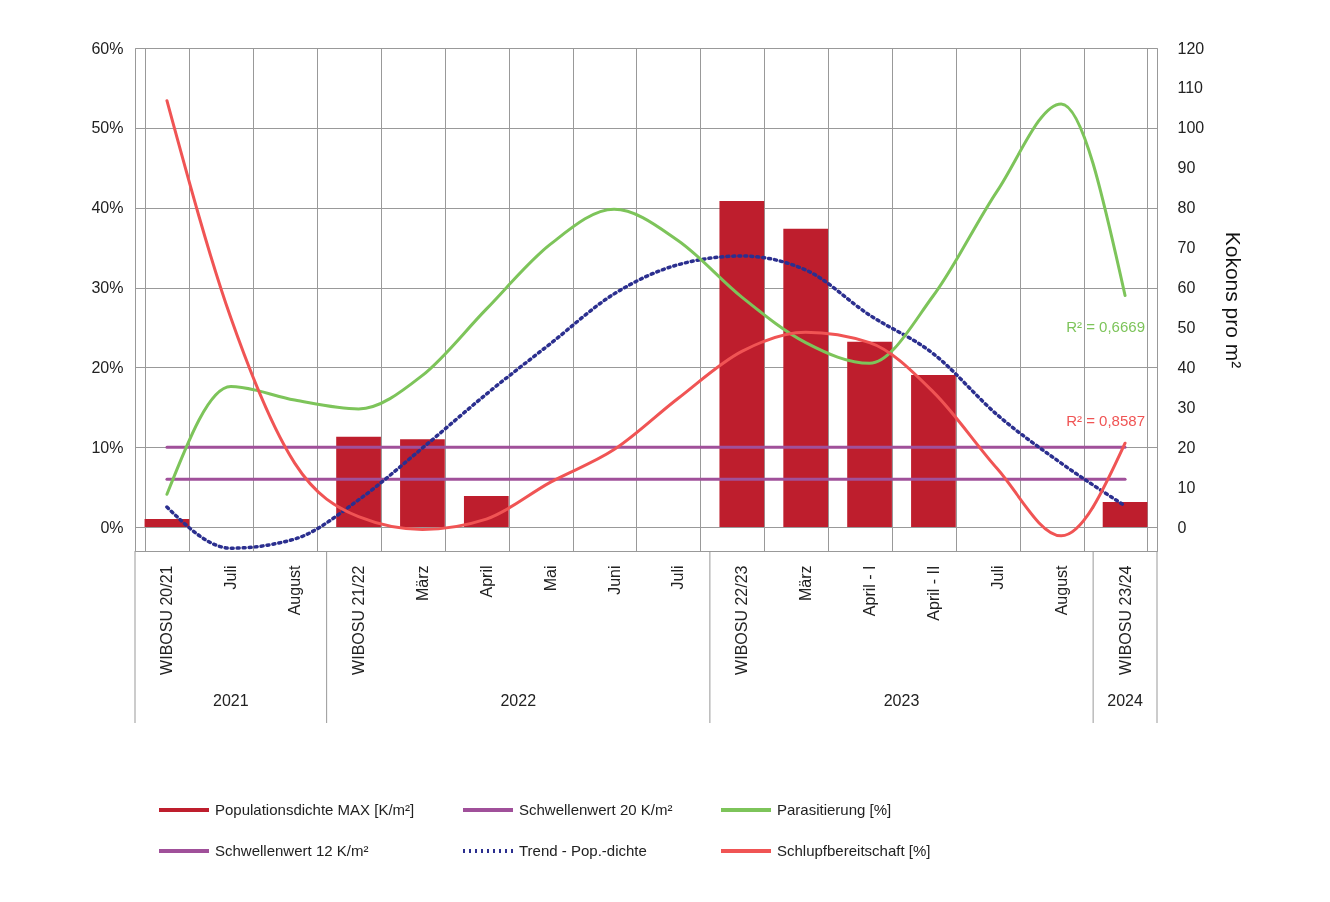 Image resolution: width=1330 pixels, height=902 pixels. I want to click on y2-tick-label: 50, so click(1186, 327).